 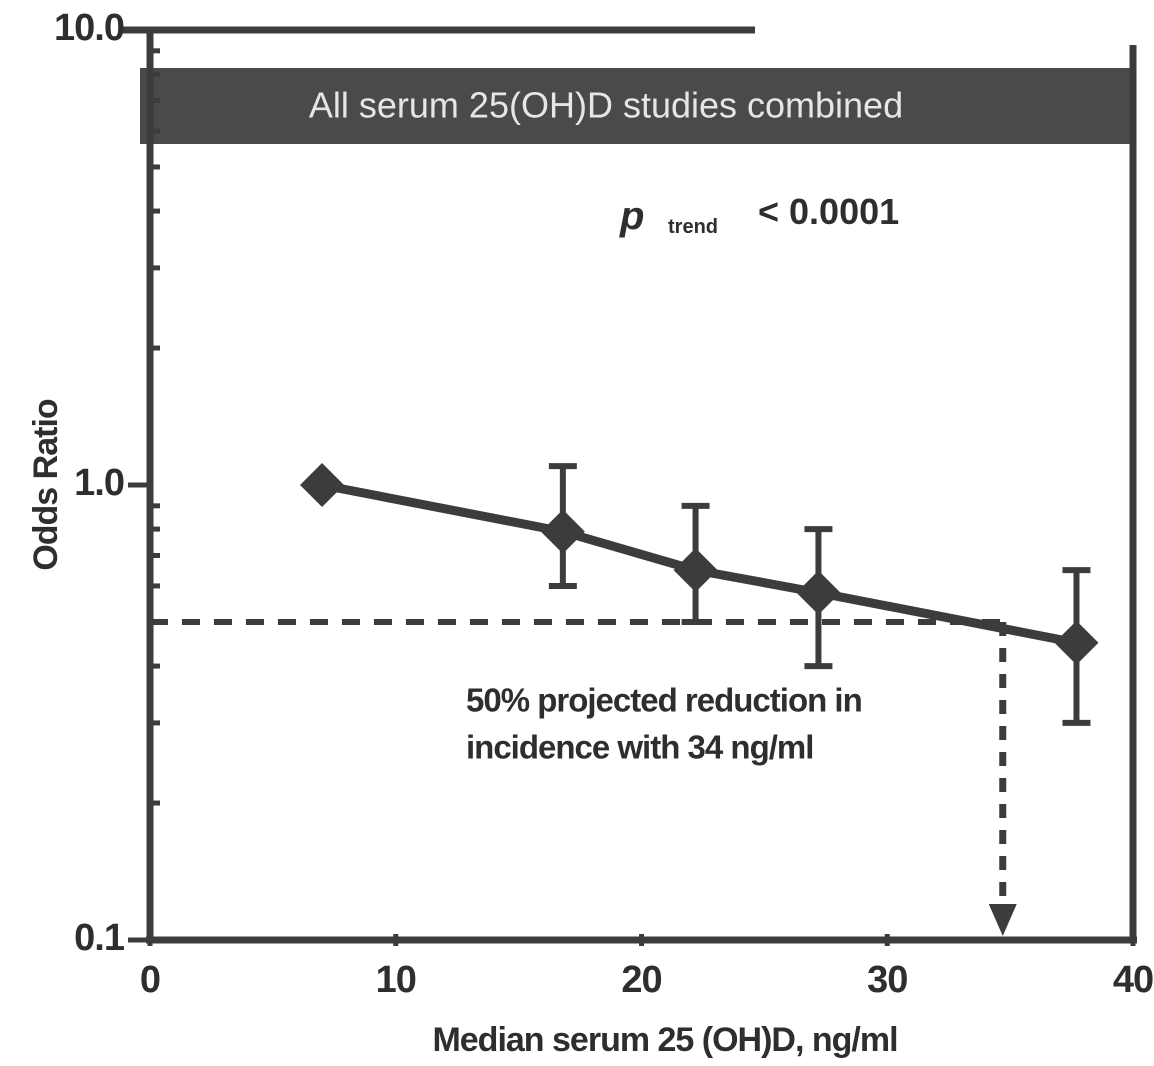 What do you see at coordinates (693, 227) in the screenshot?
I see `p-subscript: trend` at bounding box center [693, 227].